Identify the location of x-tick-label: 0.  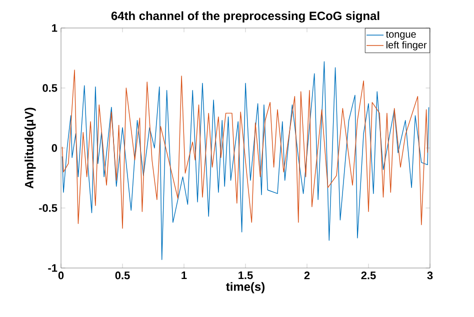
(61, 276).